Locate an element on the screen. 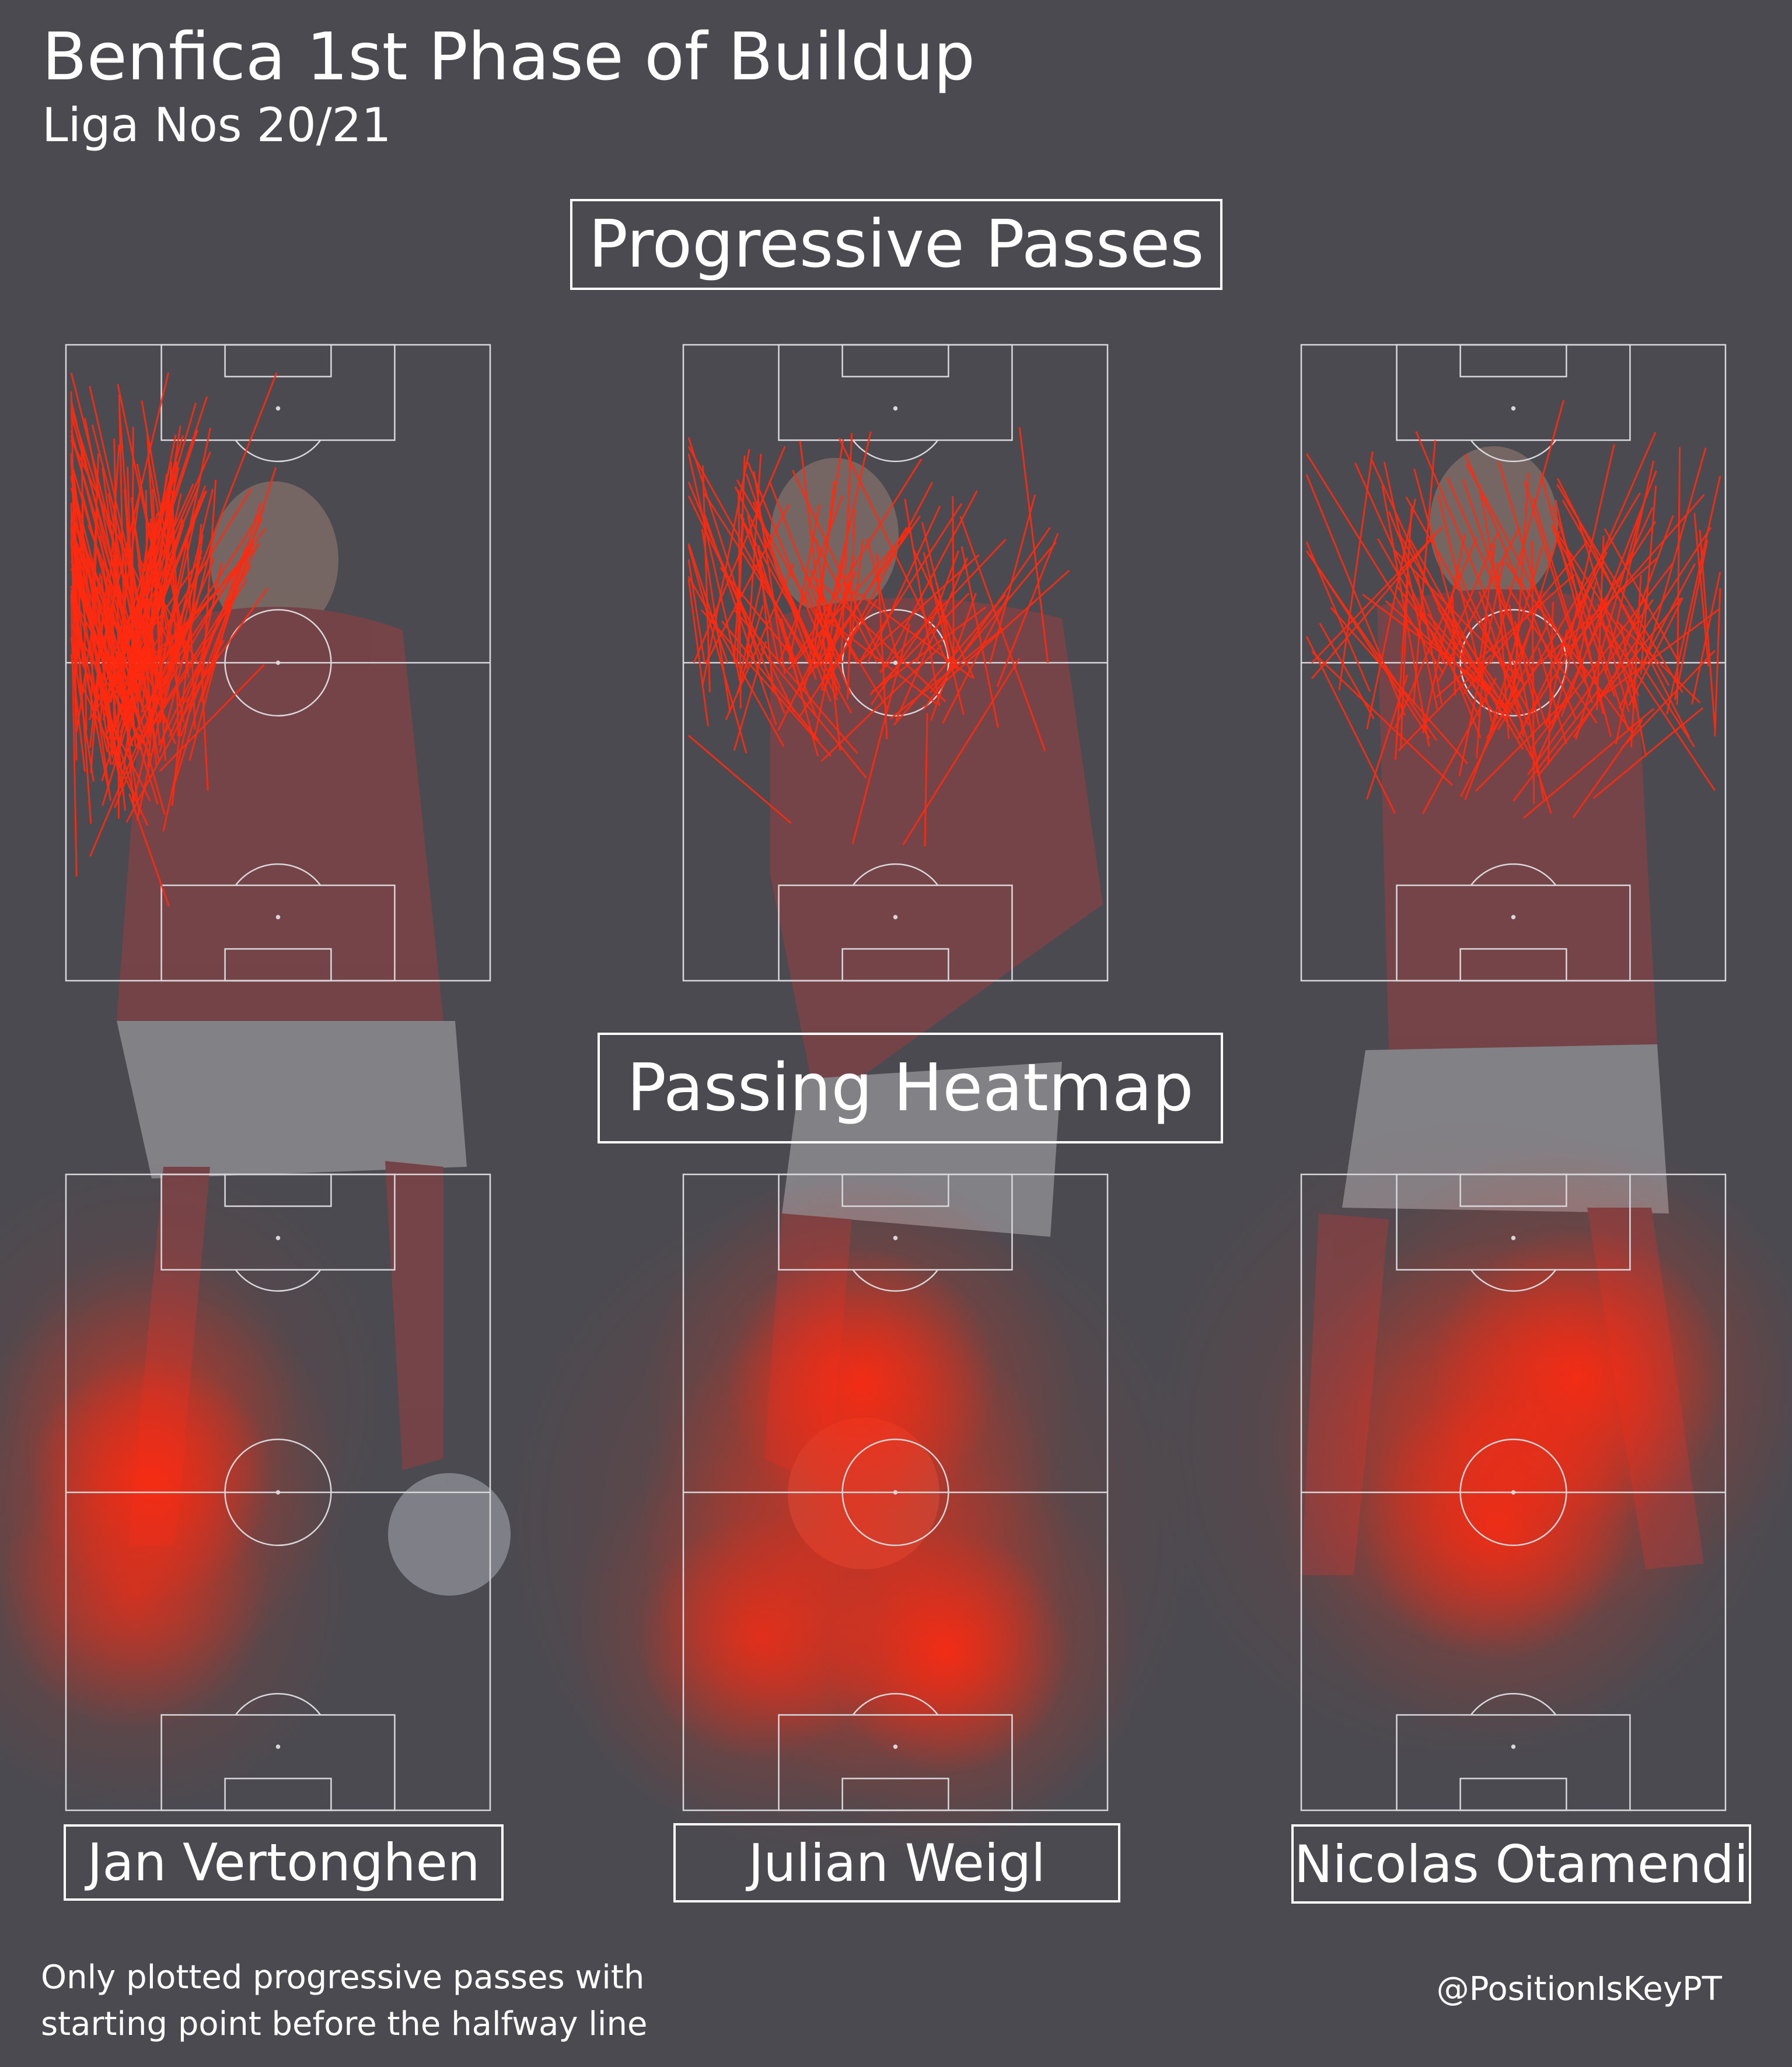  center-spot is located at coordinates (895, 662).